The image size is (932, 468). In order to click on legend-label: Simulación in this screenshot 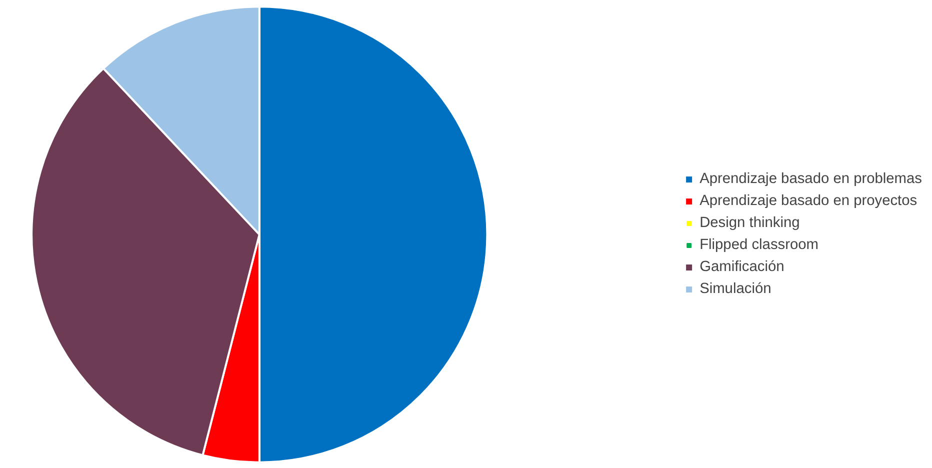, I will do `click(736, 289)`.